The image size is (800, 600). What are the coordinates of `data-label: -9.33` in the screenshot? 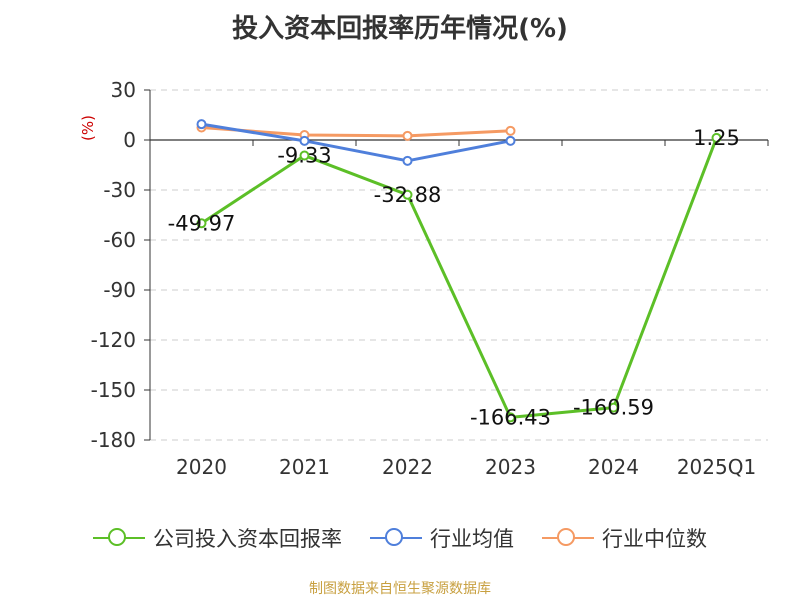 It's located at (304, 156).